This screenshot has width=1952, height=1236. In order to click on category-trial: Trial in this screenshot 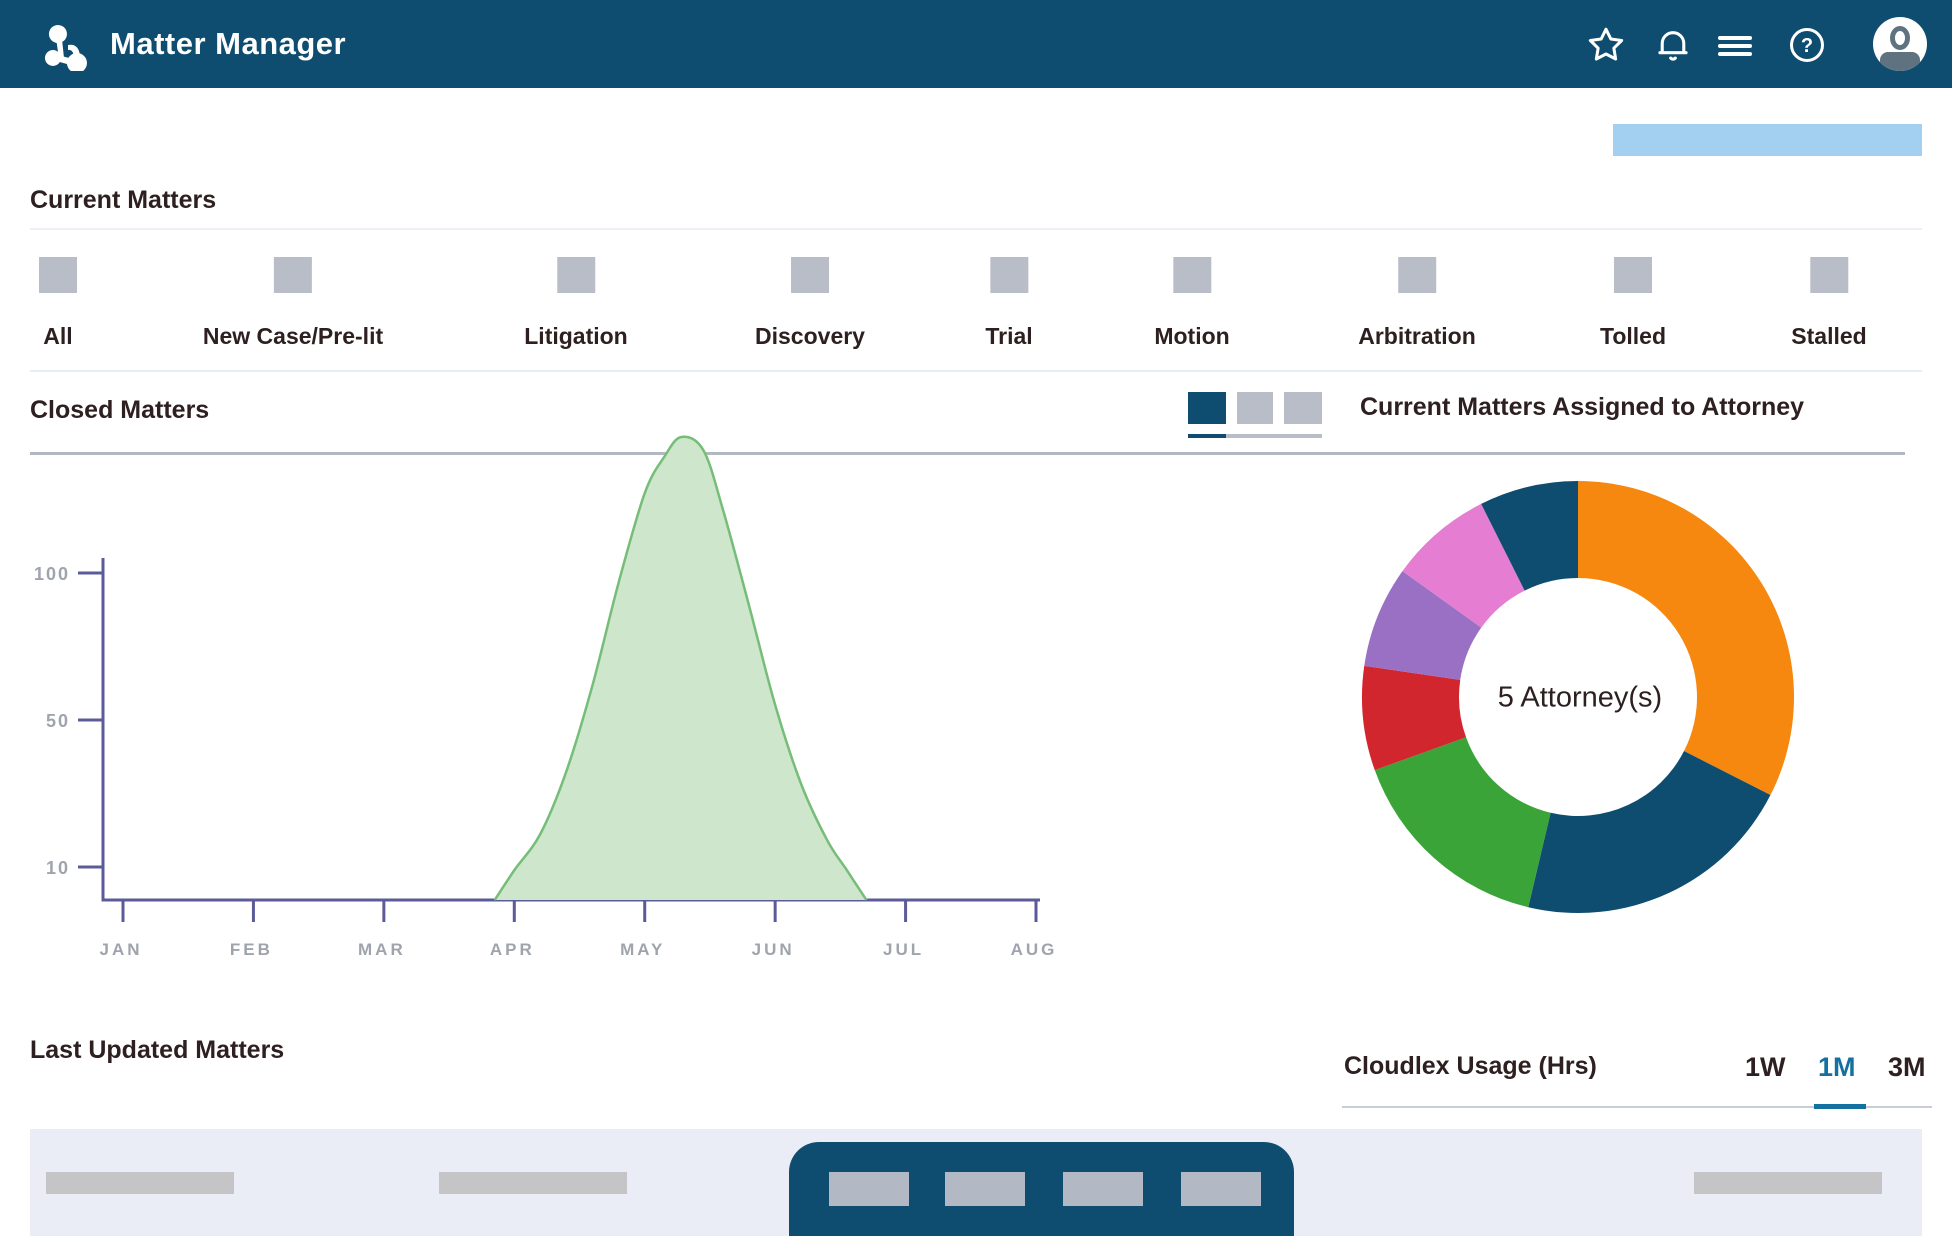, I will do `click(1009, 303)`.